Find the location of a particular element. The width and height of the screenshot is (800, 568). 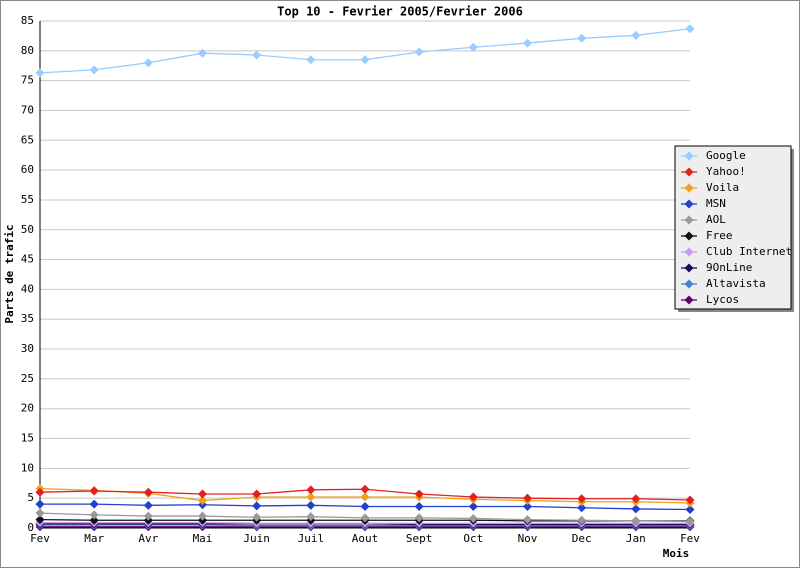

y-tick-label: 10 is located at coordinates (27, 467).